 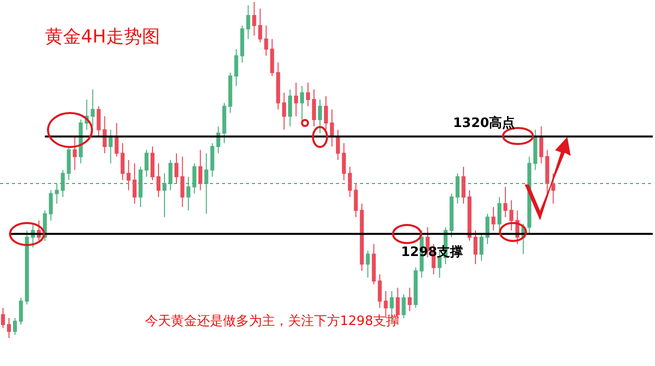 What do you see at coordinates (272, 321) in the screenshot?
I see `annotation: 今天黄金还是做多为主，关注下方1298支撑` at bounding box center [272, 321].